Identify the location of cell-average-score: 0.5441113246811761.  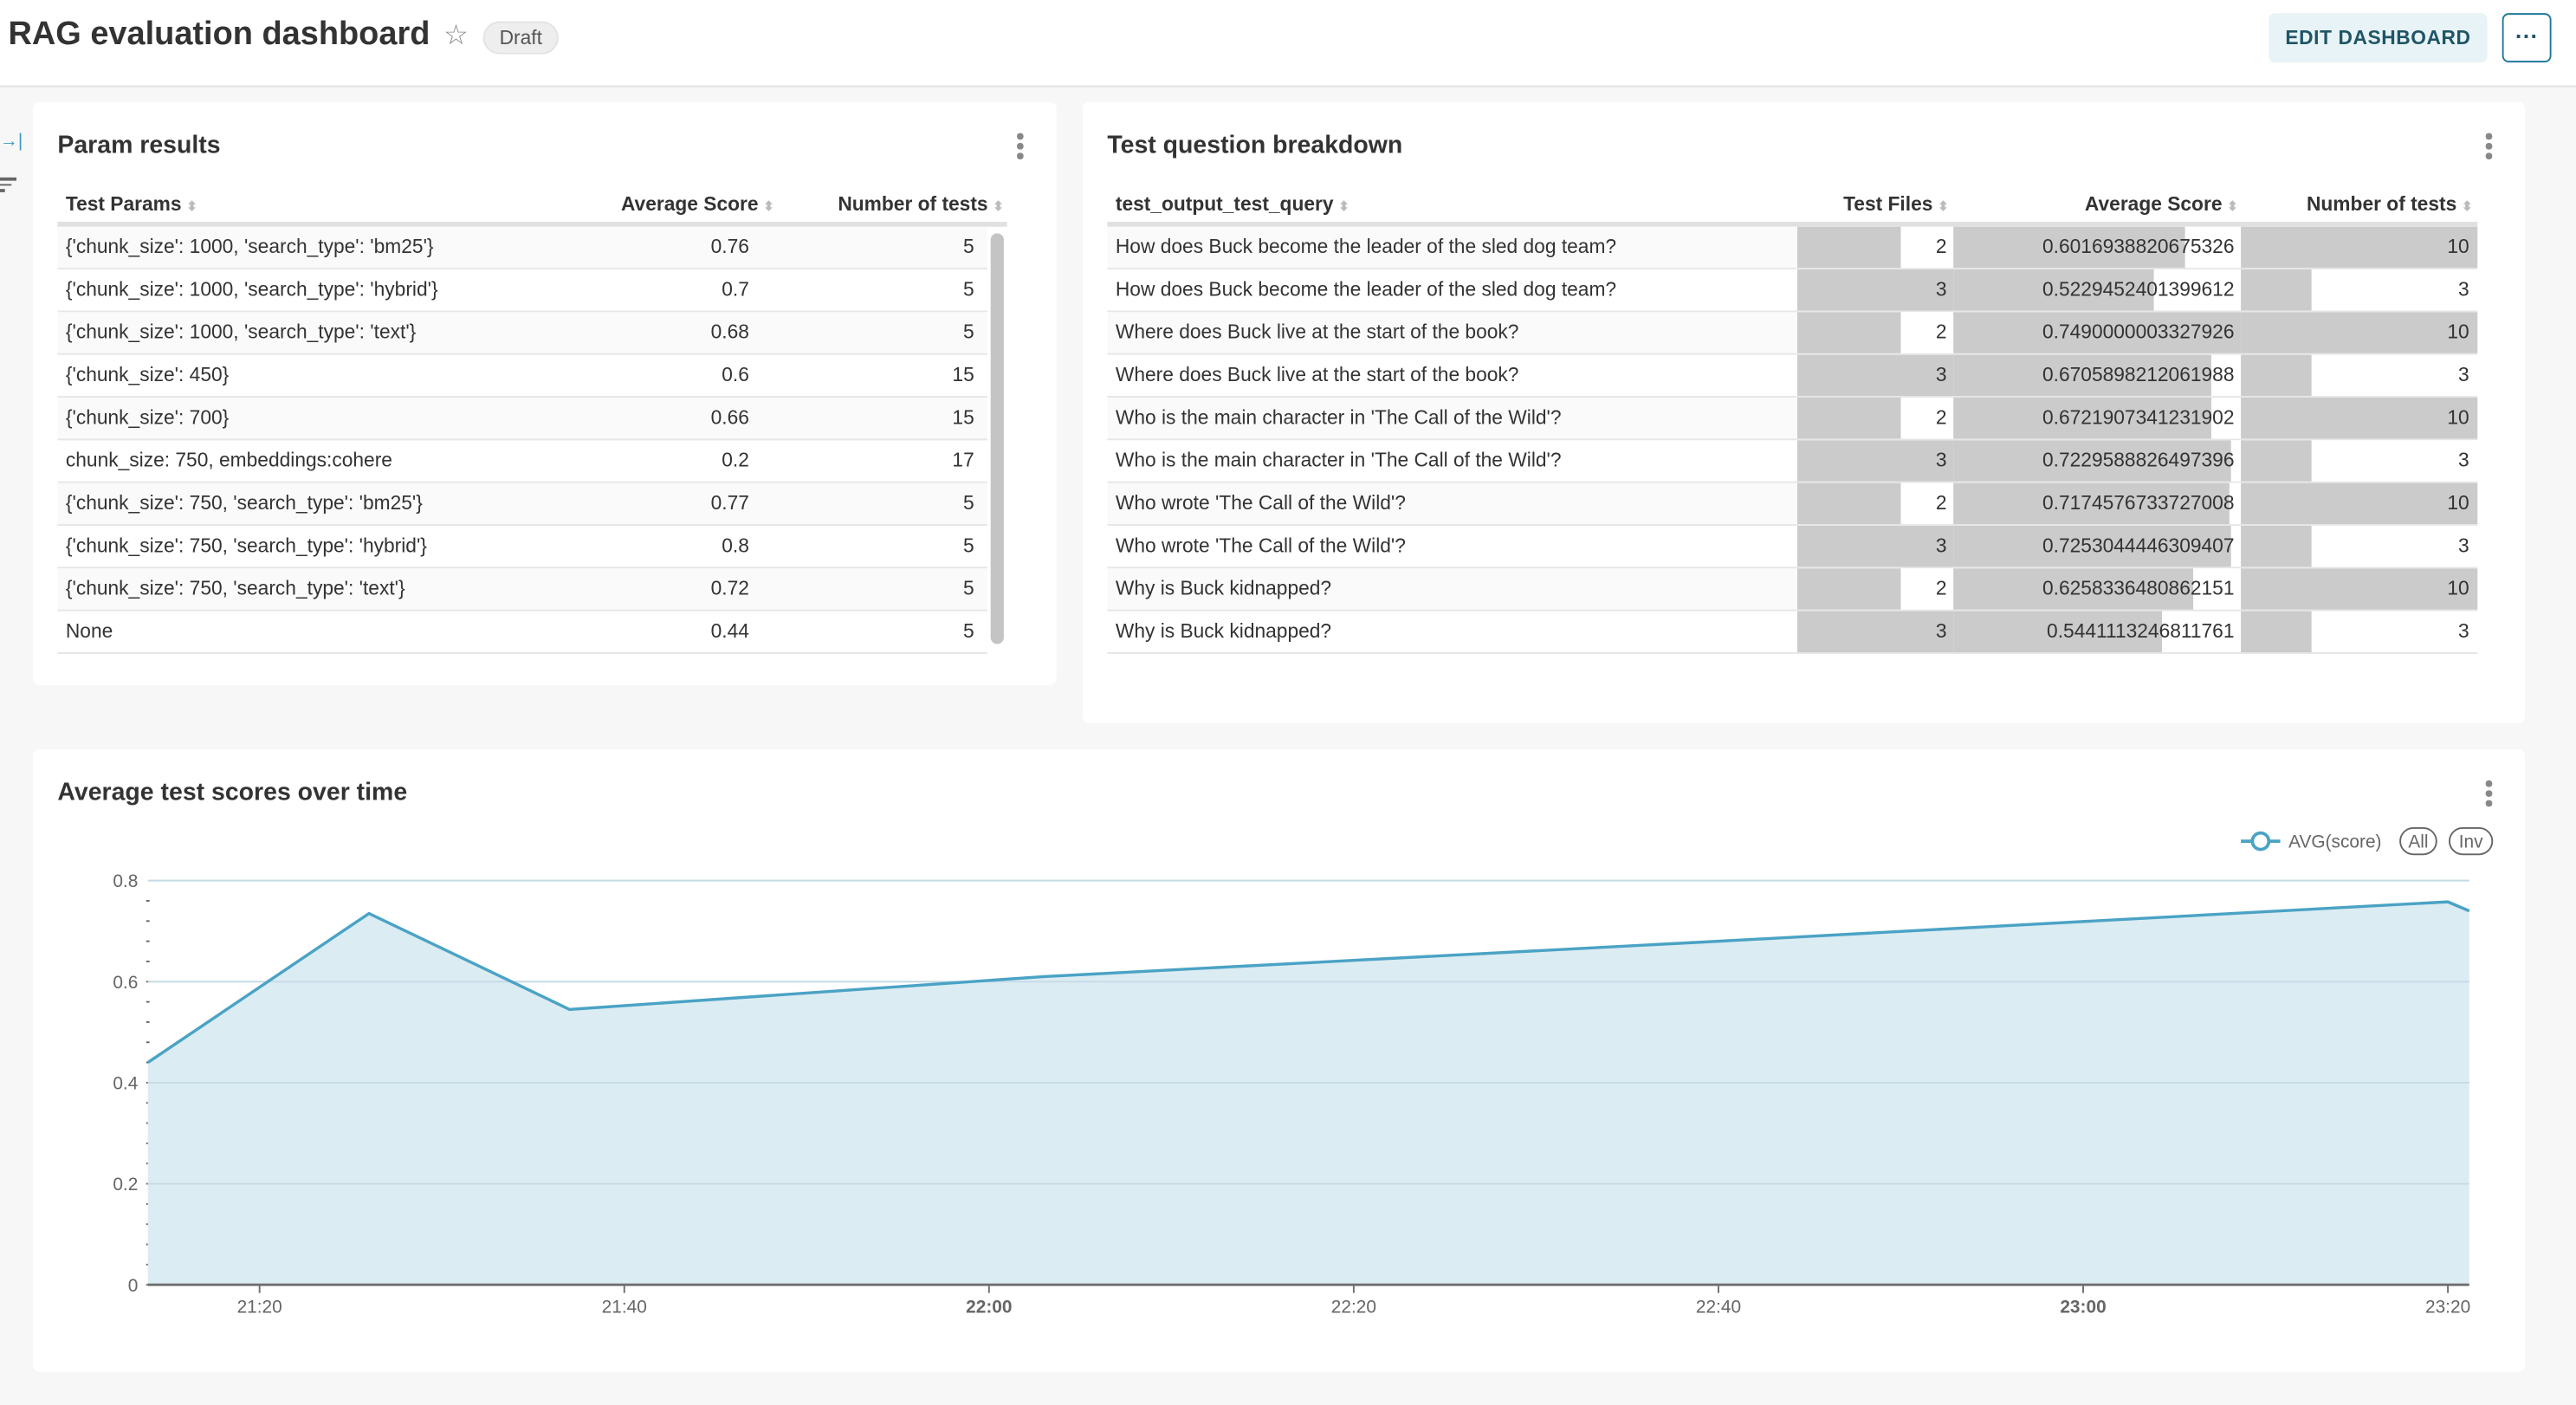
(2141, 631).